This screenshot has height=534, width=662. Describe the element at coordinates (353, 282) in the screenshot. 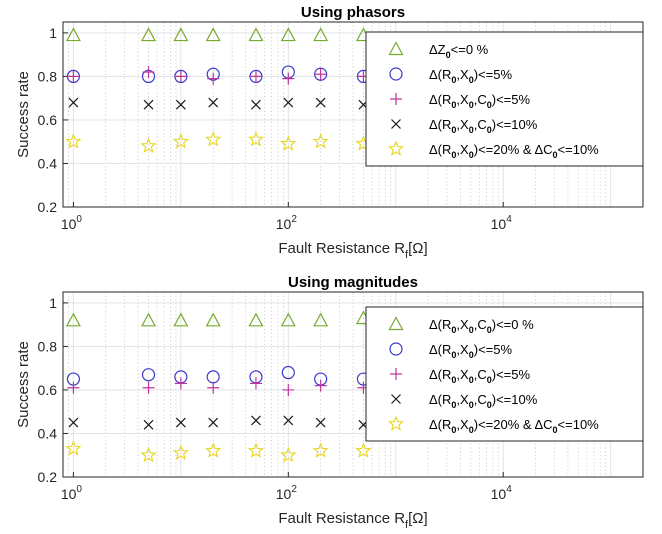

I see `chart-title: Using magnitudes` at that location.